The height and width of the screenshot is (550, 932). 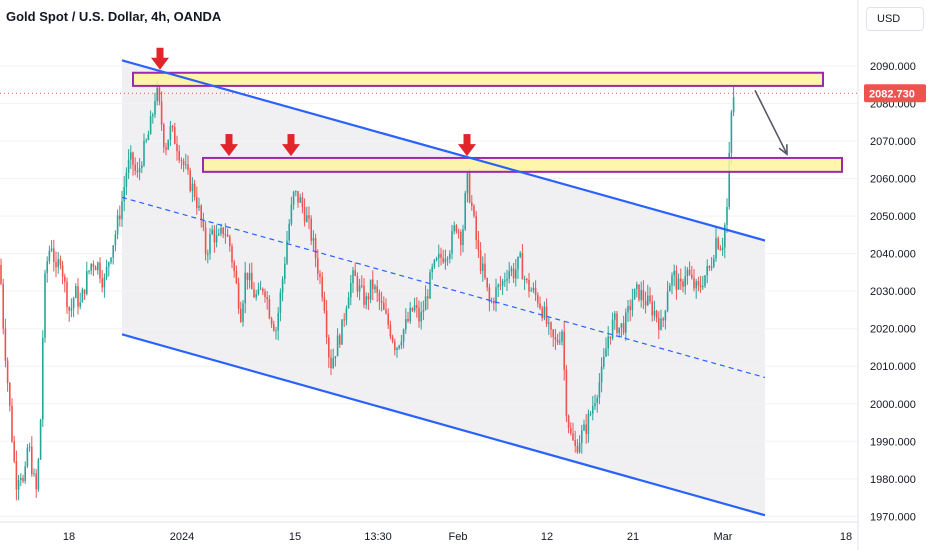 What do you see at coordinates (291, 140) in the screenshot?
I see `down-arrow-shaft` at bounding box center [291, 140].